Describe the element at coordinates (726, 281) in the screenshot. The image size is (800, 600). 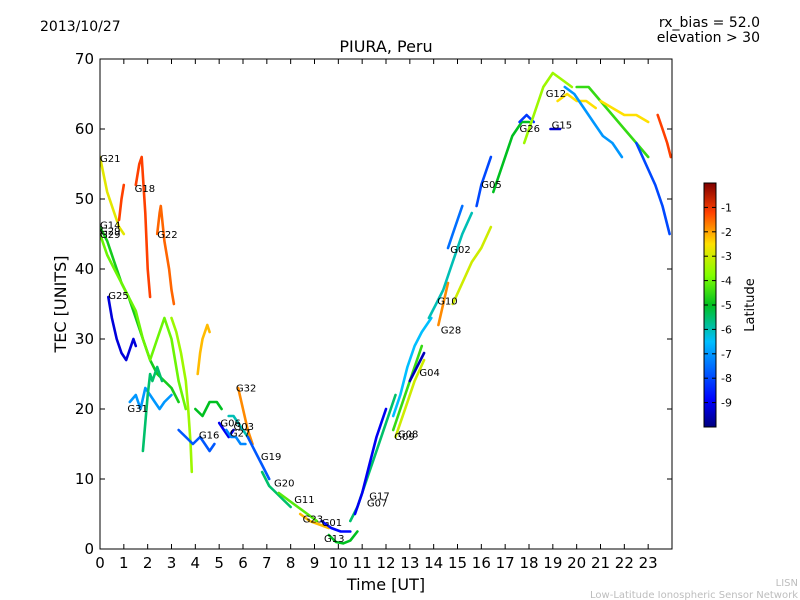
I see `colorbar-tick-label: -4` at that location.